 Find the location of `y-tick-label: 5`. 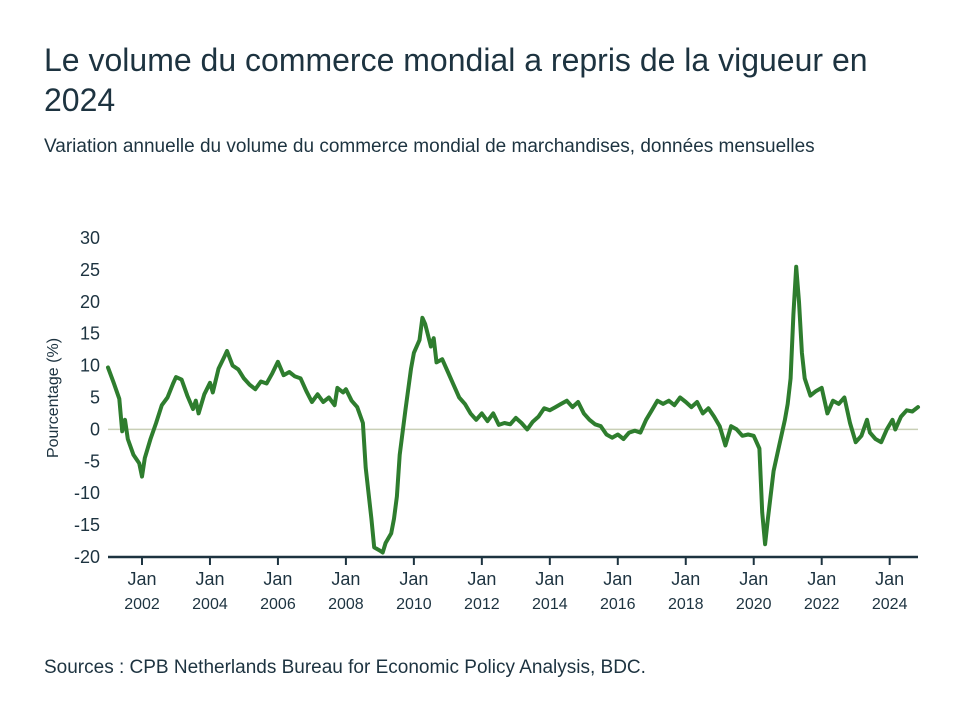

y-tick-label: 5 is located at coordinates (95, 398).